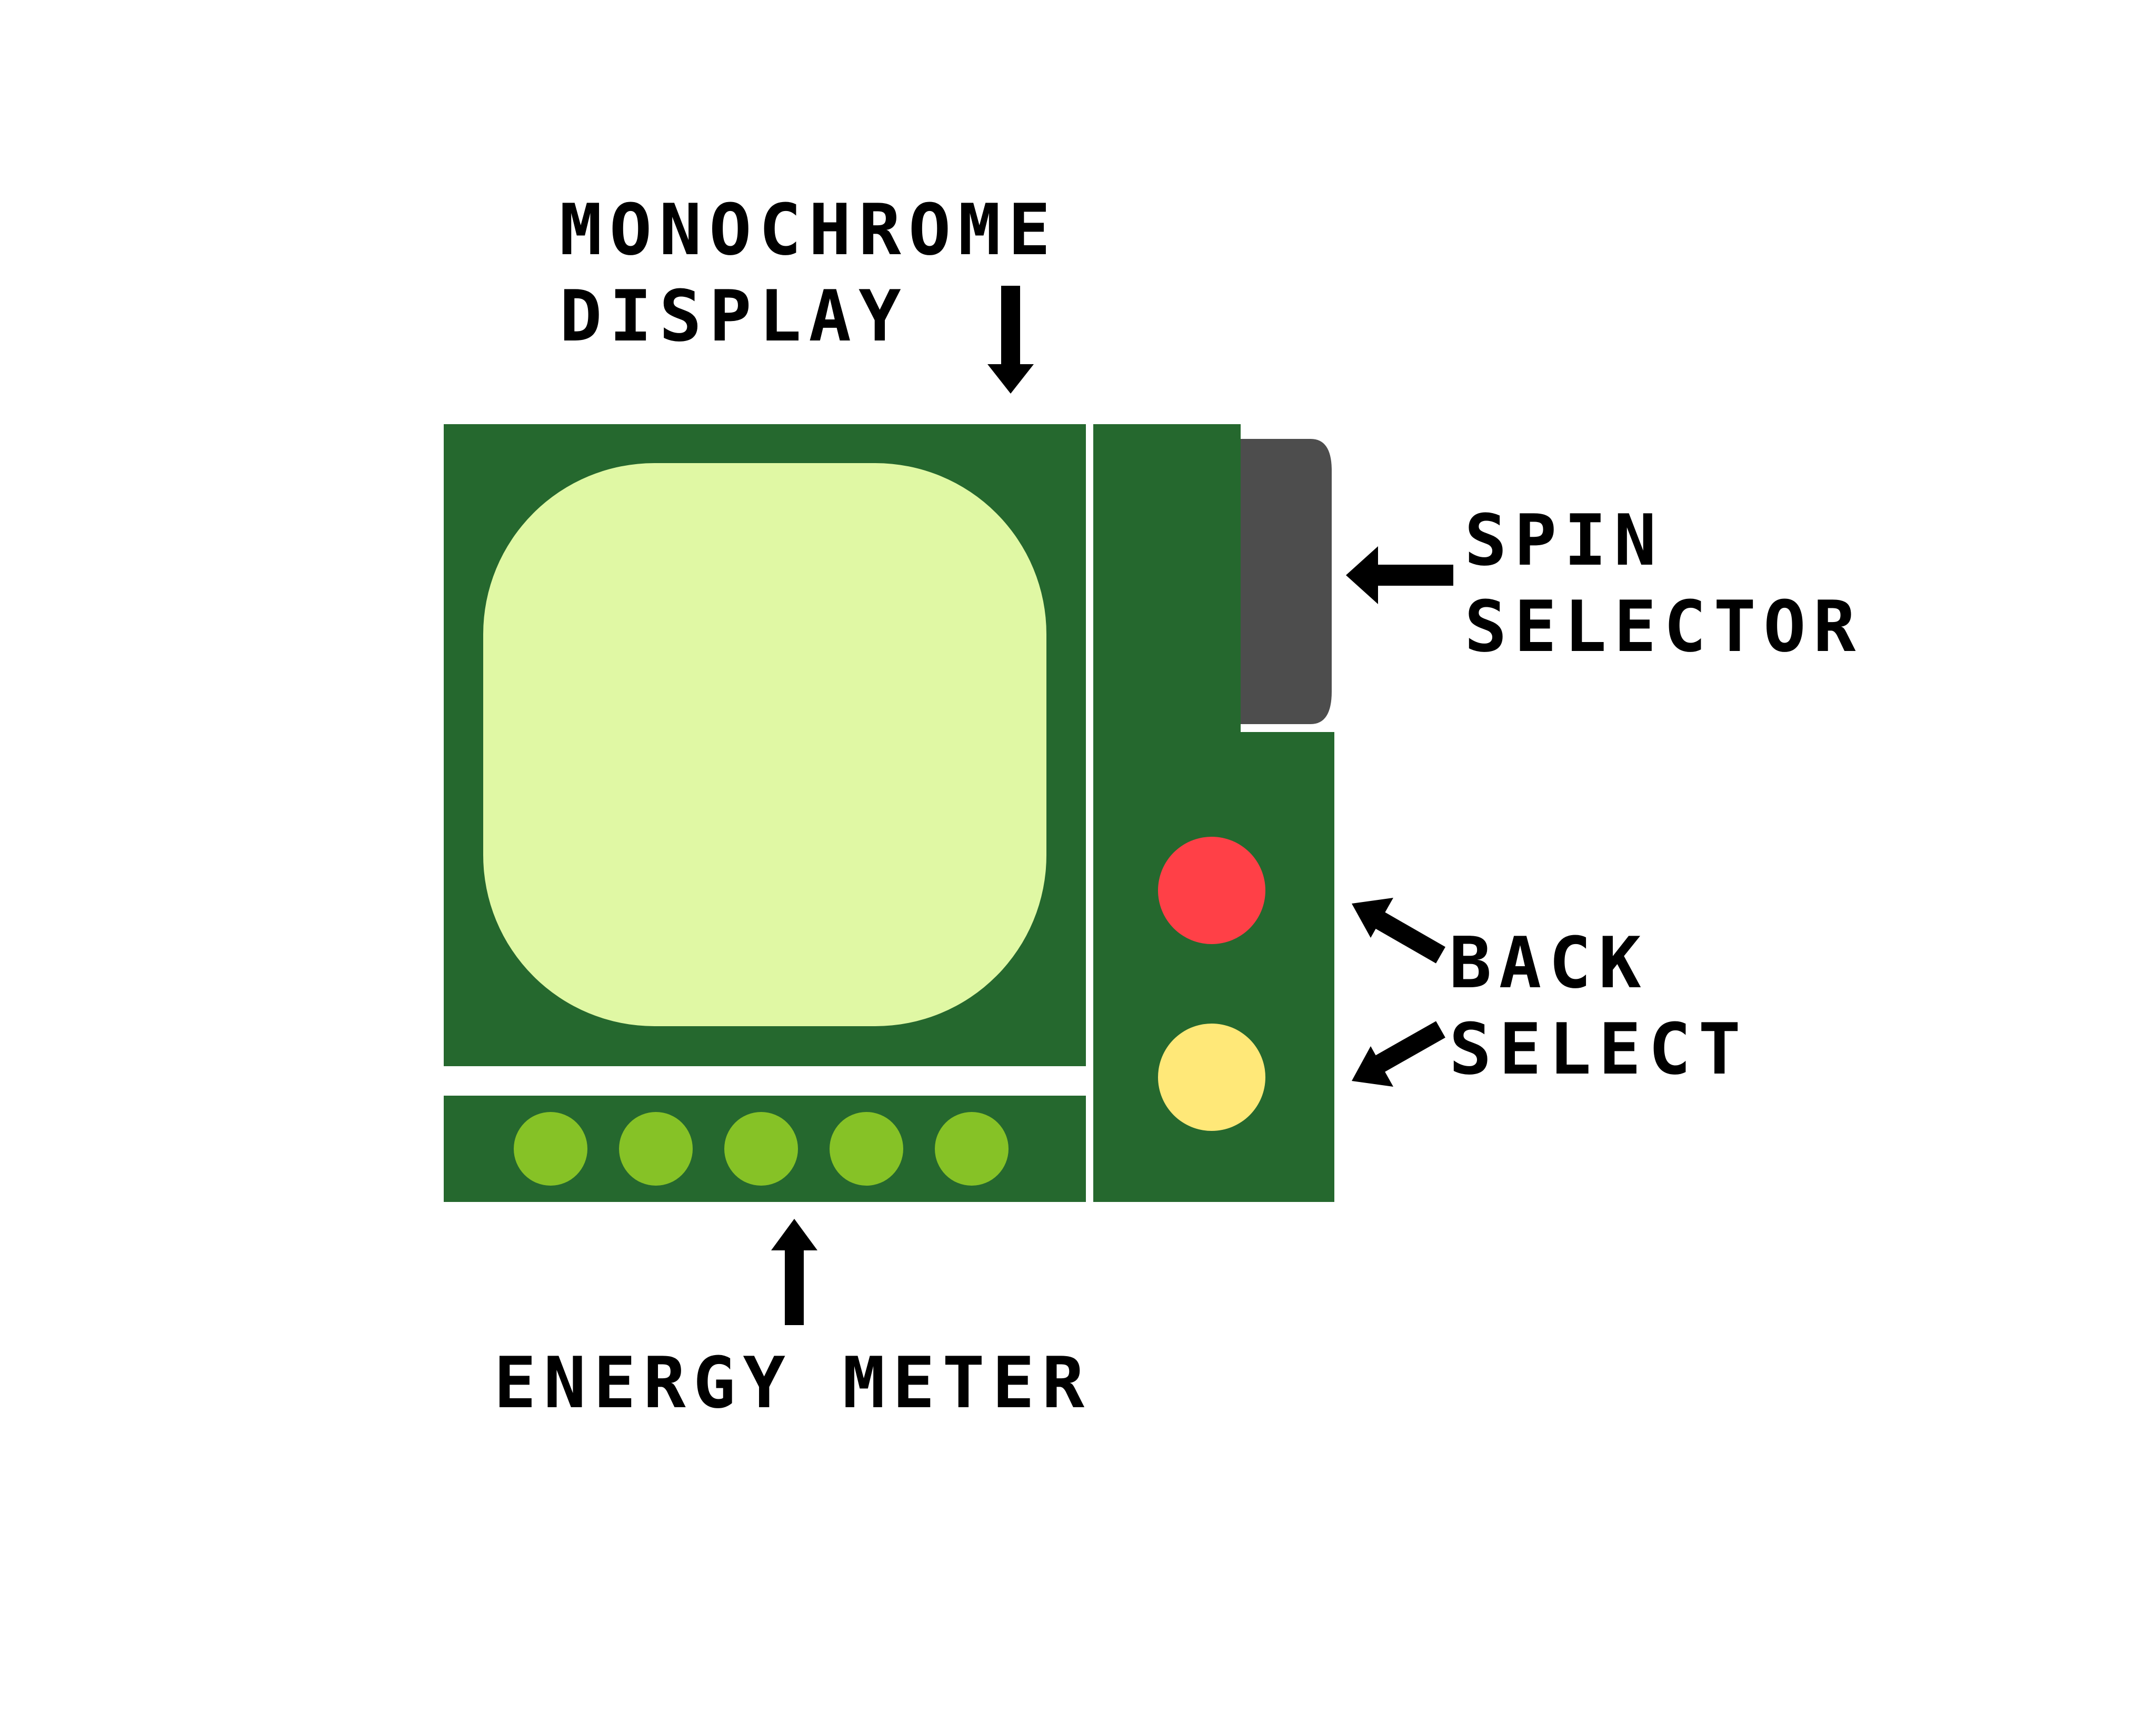 The width and height of the screenshot is (2156, 1724). Describe the element at coordinates (1211, 890) in the screenshot. I see `back-button` at that location.